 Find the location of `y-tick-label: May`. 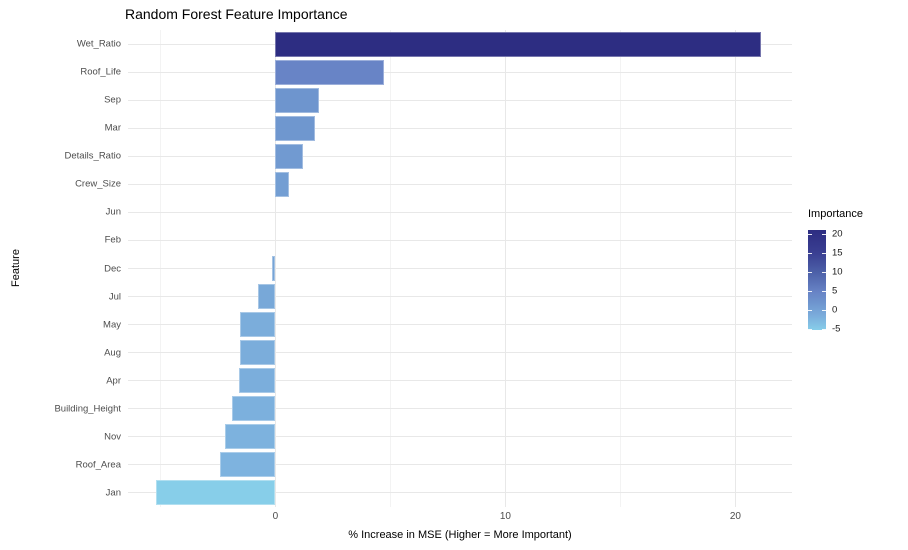

y-tick-label: May is located at coordinates (112, 325).